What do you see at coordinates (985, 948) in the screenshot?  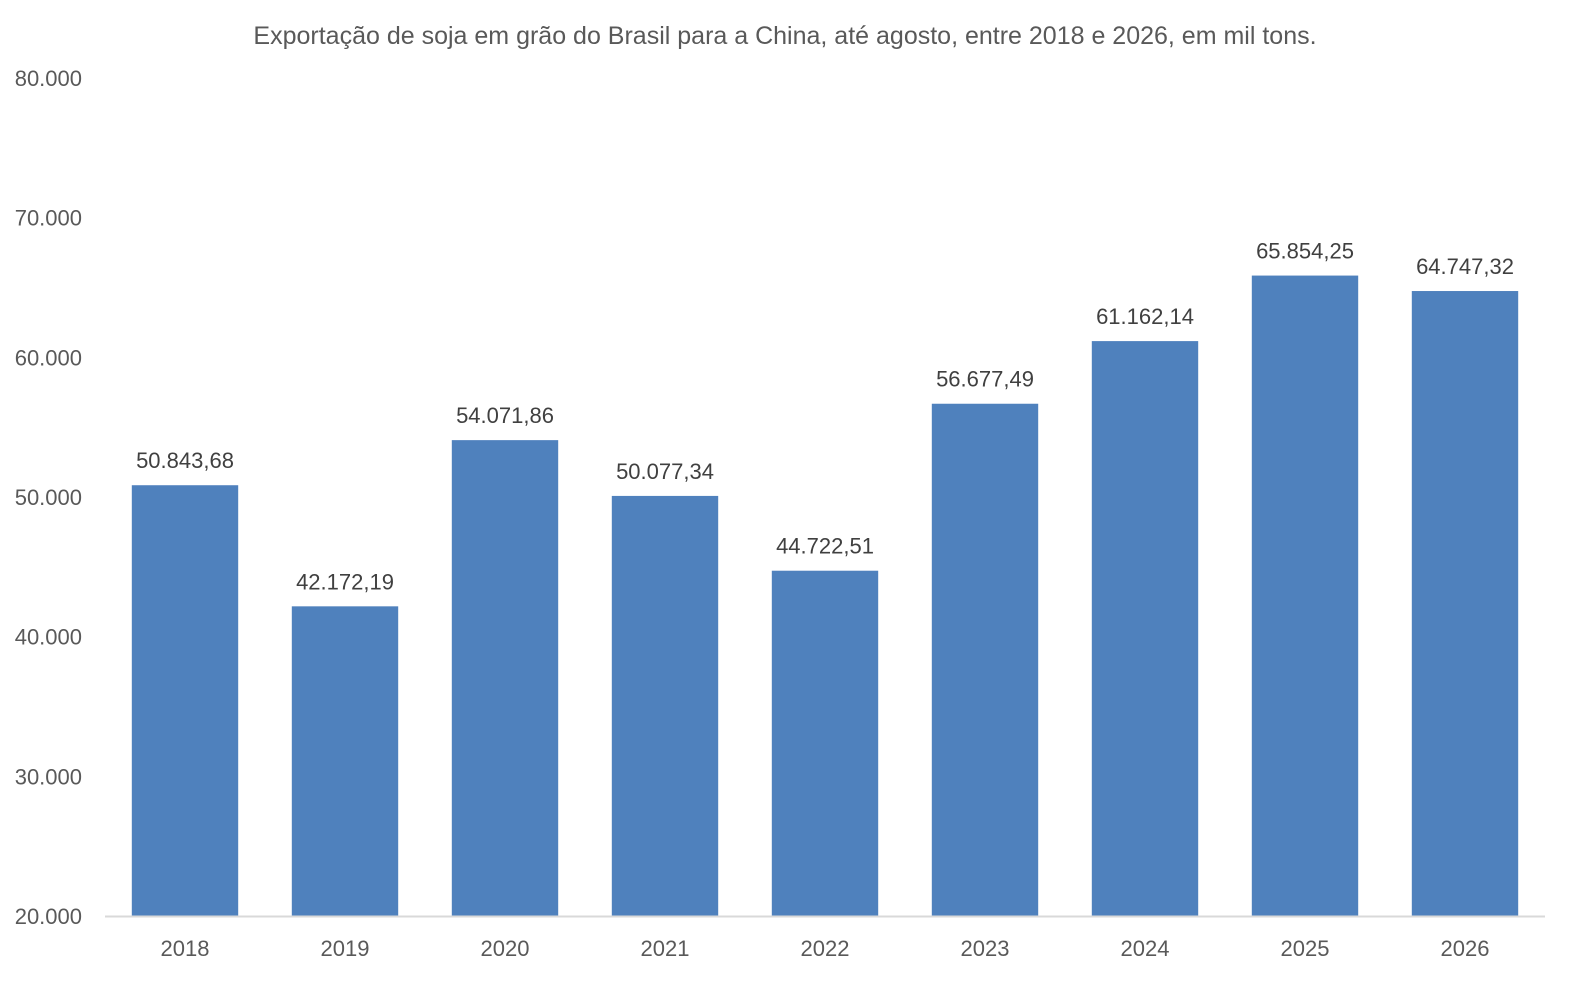 I see `x-tick-label-2023: 2023` at bounding box center [985, 948].